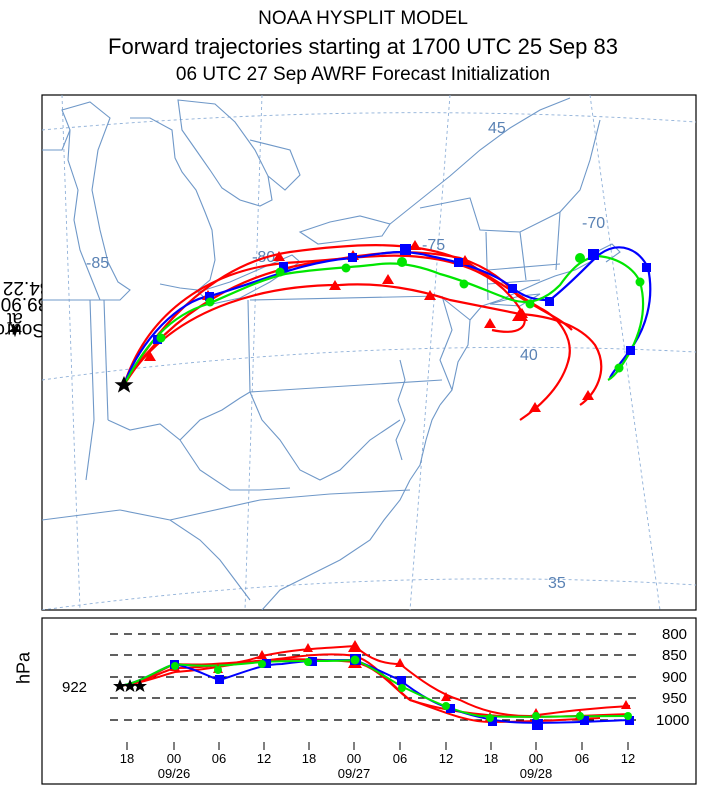 The width and height of the screenshot is (726, 808). What do you see at coordinates (185, 555) in the screenshot?
I see `tenn-nc` at bounding box center [185, 555].